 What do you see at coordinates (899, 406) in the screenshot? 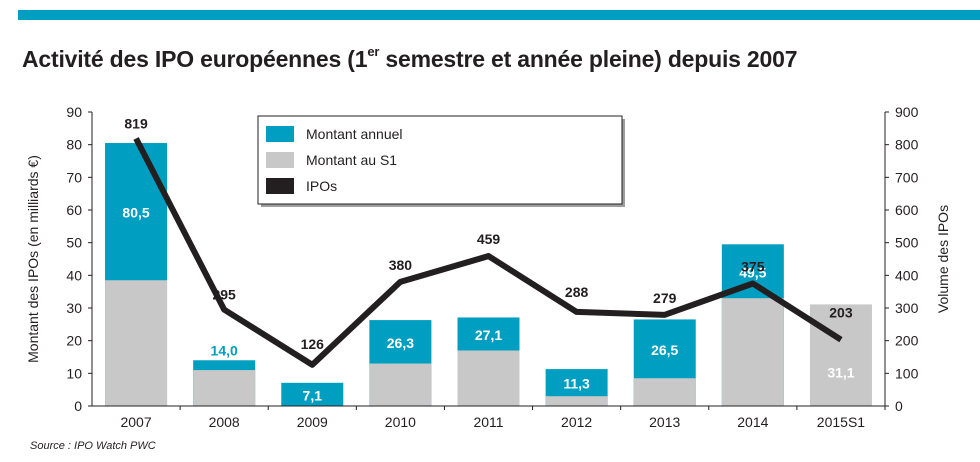
I see `y2-tick-label-0: 0` at bounding box center [899, 406].